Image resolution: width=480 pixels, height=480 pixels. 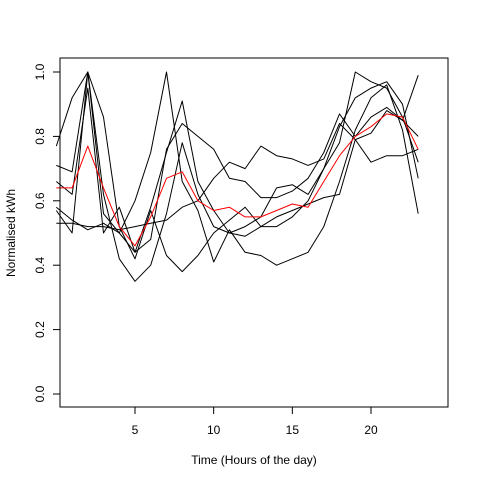 I want to click on y-tick-label: 0.8, so click(x=40, y=136).